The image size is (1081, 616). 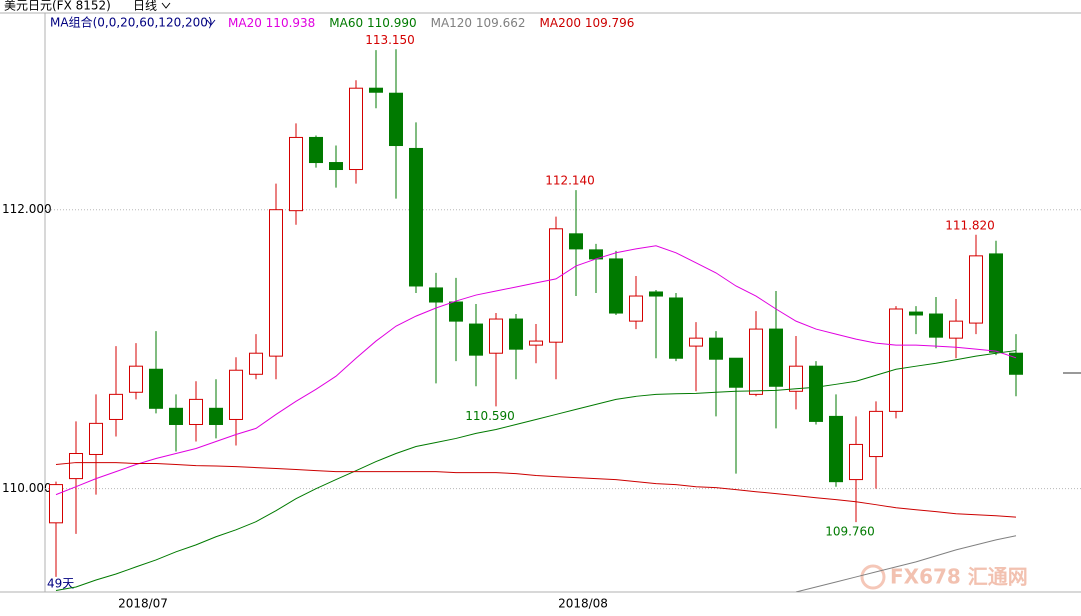 What do you see at coordinates (610, 23) in the screenshot?
I see `legend-value: 109.796` at bounding box center [610, 23].